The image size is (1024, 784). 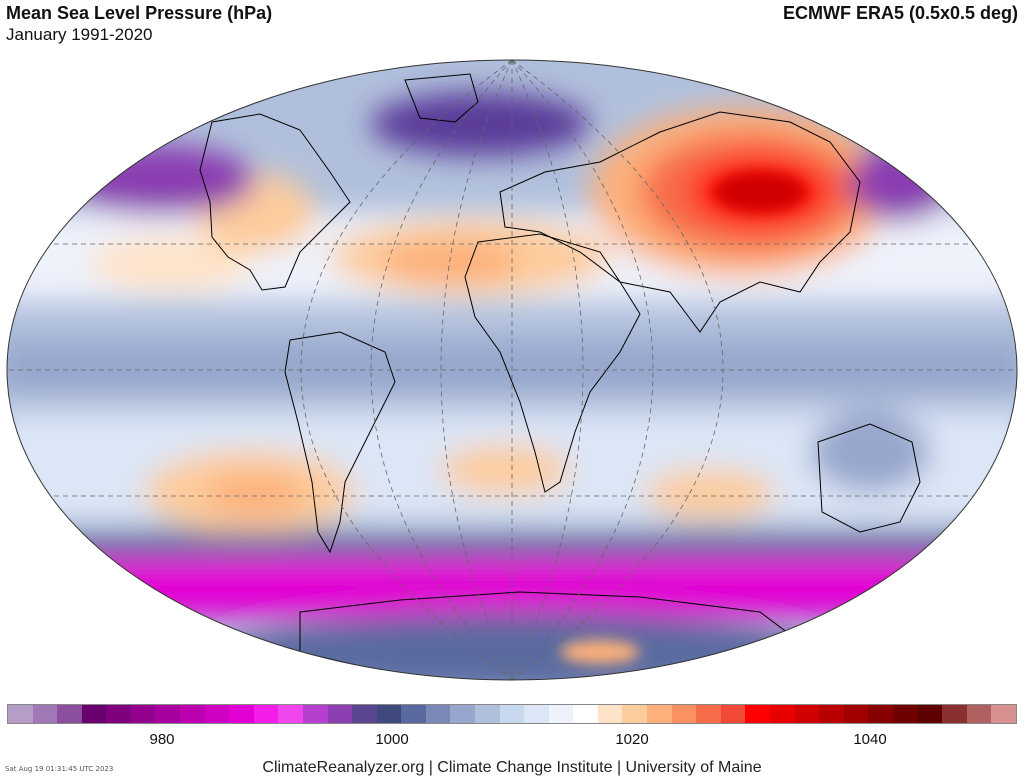 I want to click on dataset-label: ECMWF ERA5 (0.5x0.5 deg), so click(x=900, y=13).